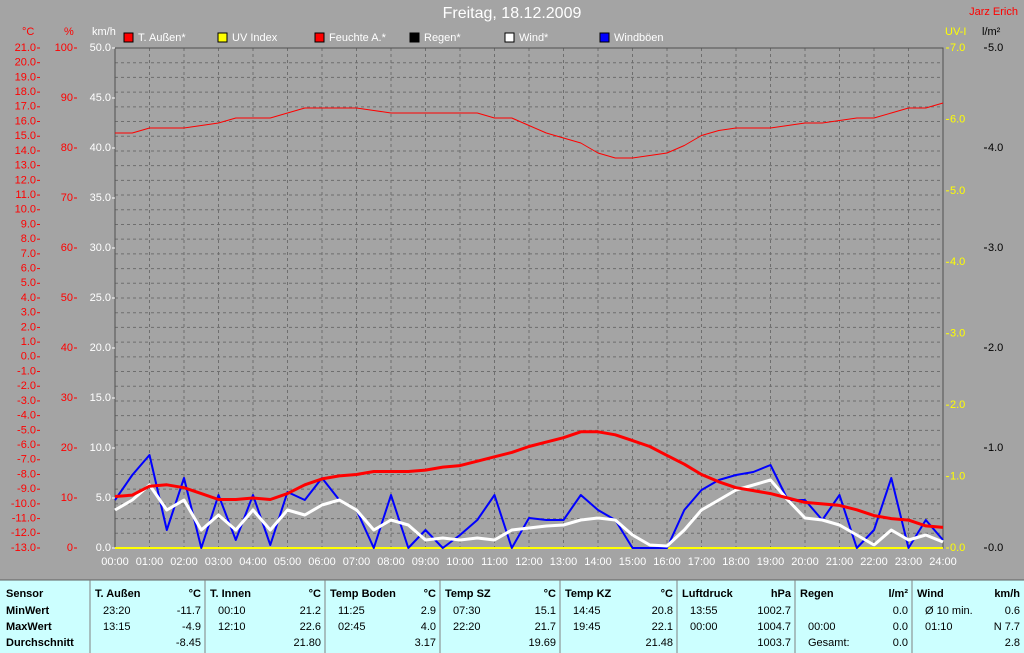 The height and width of the screenshot is (653, 1024). Describe the element at coordinates (100, 248) in the screenshot. I see `y-tick-label: 30.0` at that location.